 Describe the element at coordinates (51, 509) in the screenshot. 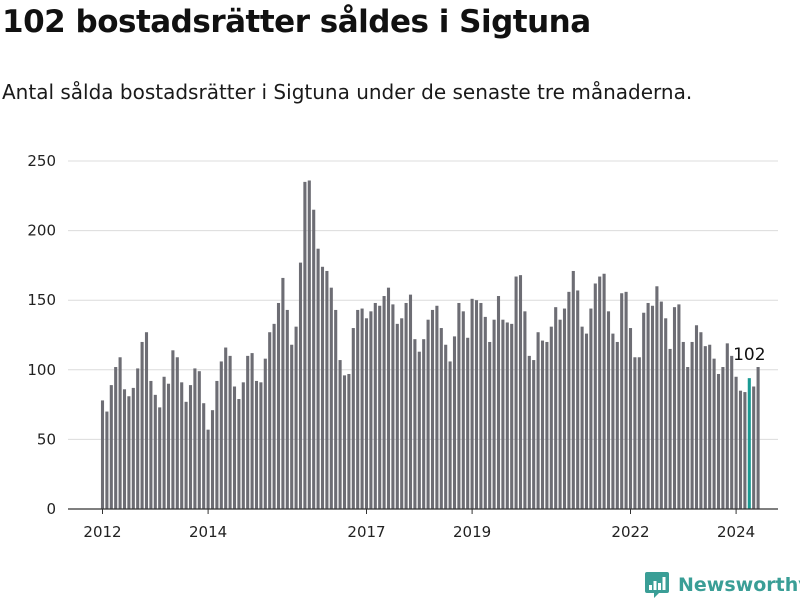

I see `y-tick-label: 0` at that location.